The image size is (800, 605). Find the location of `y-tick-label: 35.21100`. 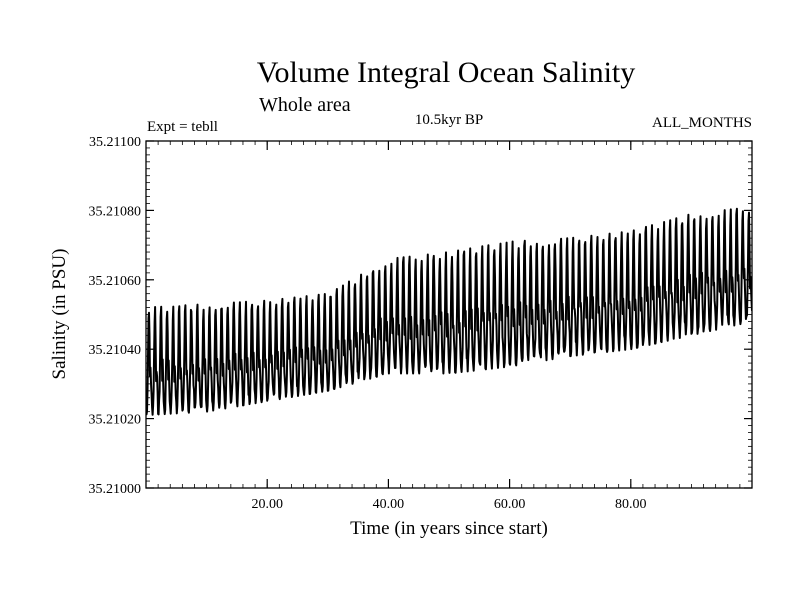

y-tick-label: 35.21100 is located at coordinates (115, 142).